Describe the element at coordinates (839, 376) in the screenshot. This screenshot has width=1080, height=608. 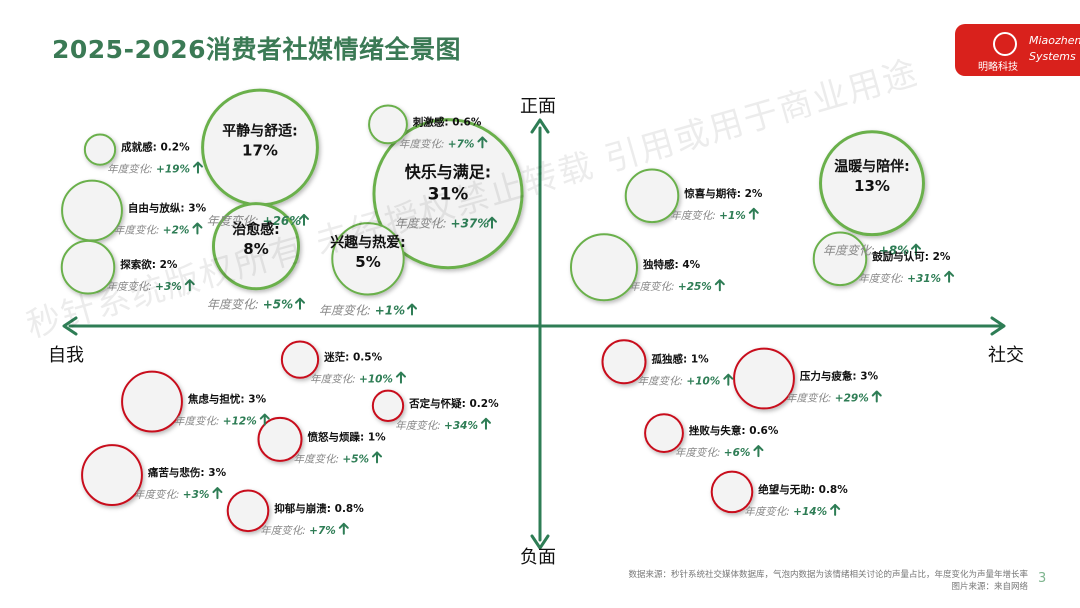
I see `bubble-name-19: 压力与疲惫: 3%` at that location.